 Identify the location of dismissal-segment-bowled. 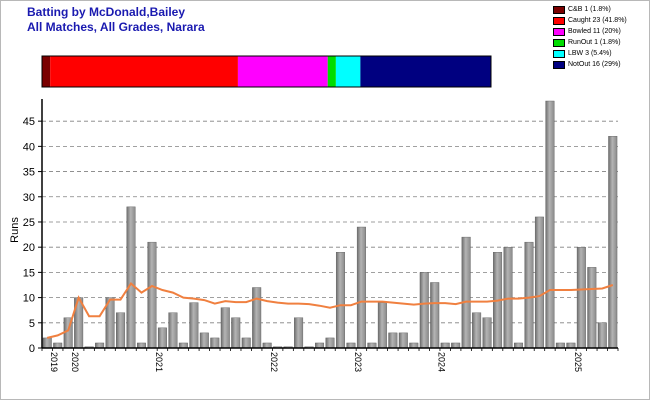
(282, 71).